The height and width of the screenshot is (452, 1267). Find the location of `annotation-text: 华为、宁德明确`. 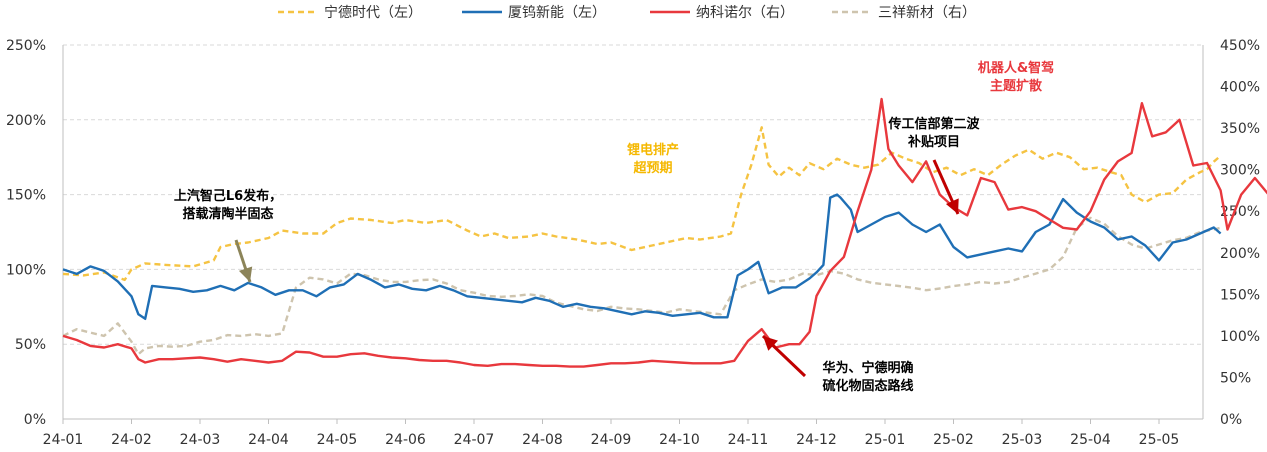

annotation-text: 华为、宁德明确 is located at coordinates (867, 368).